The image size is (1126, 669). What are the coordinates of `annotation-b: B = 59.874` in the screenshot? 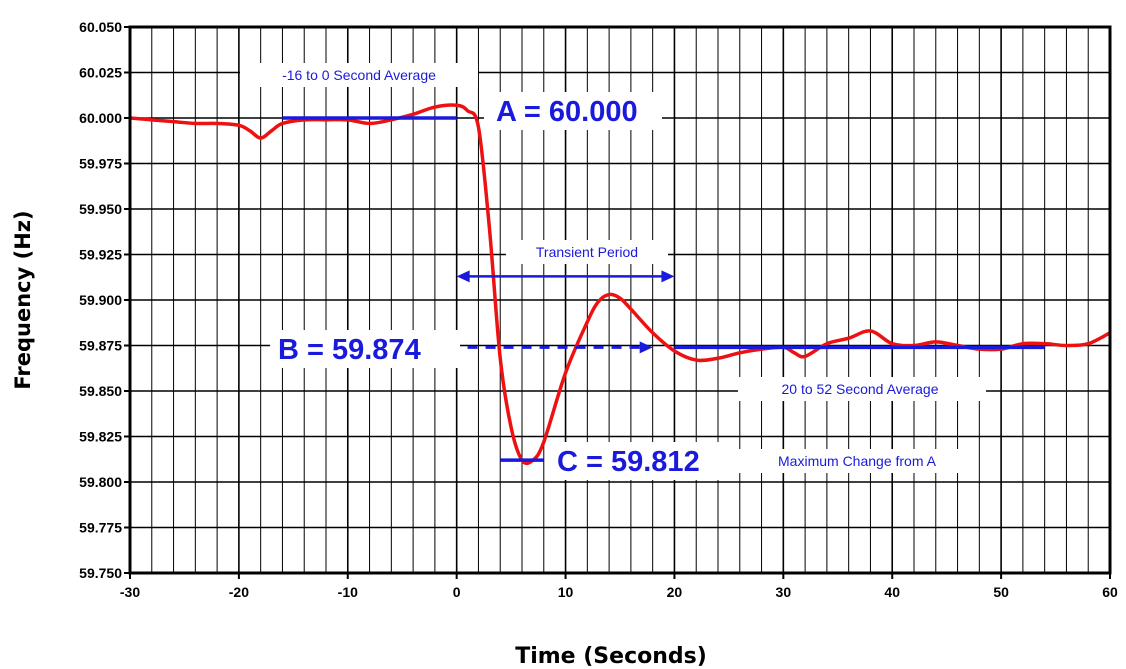 It's located at (365, 349).